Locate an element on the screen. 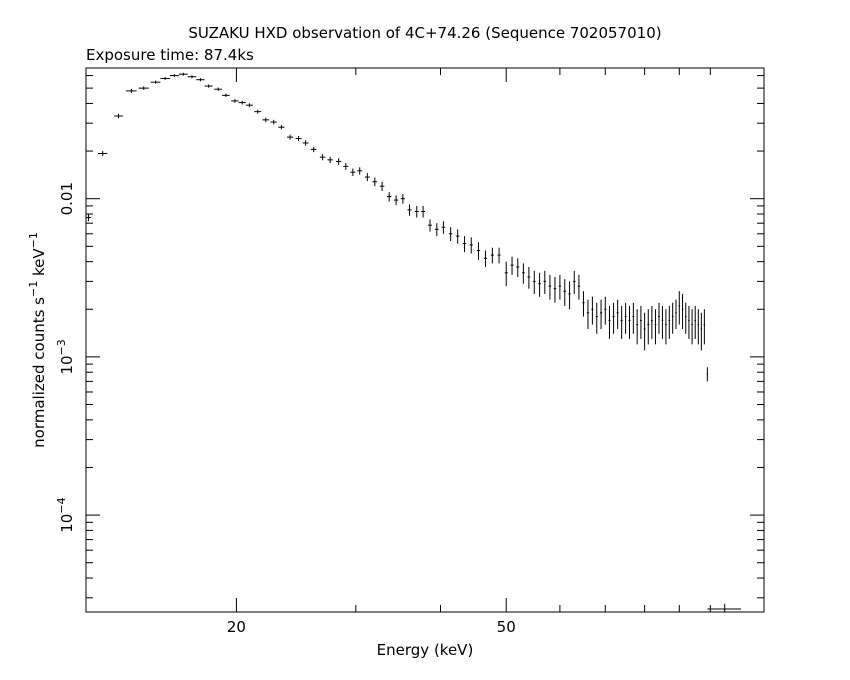  y-tick-label: 0.01 is located at coordinates (67, 198).